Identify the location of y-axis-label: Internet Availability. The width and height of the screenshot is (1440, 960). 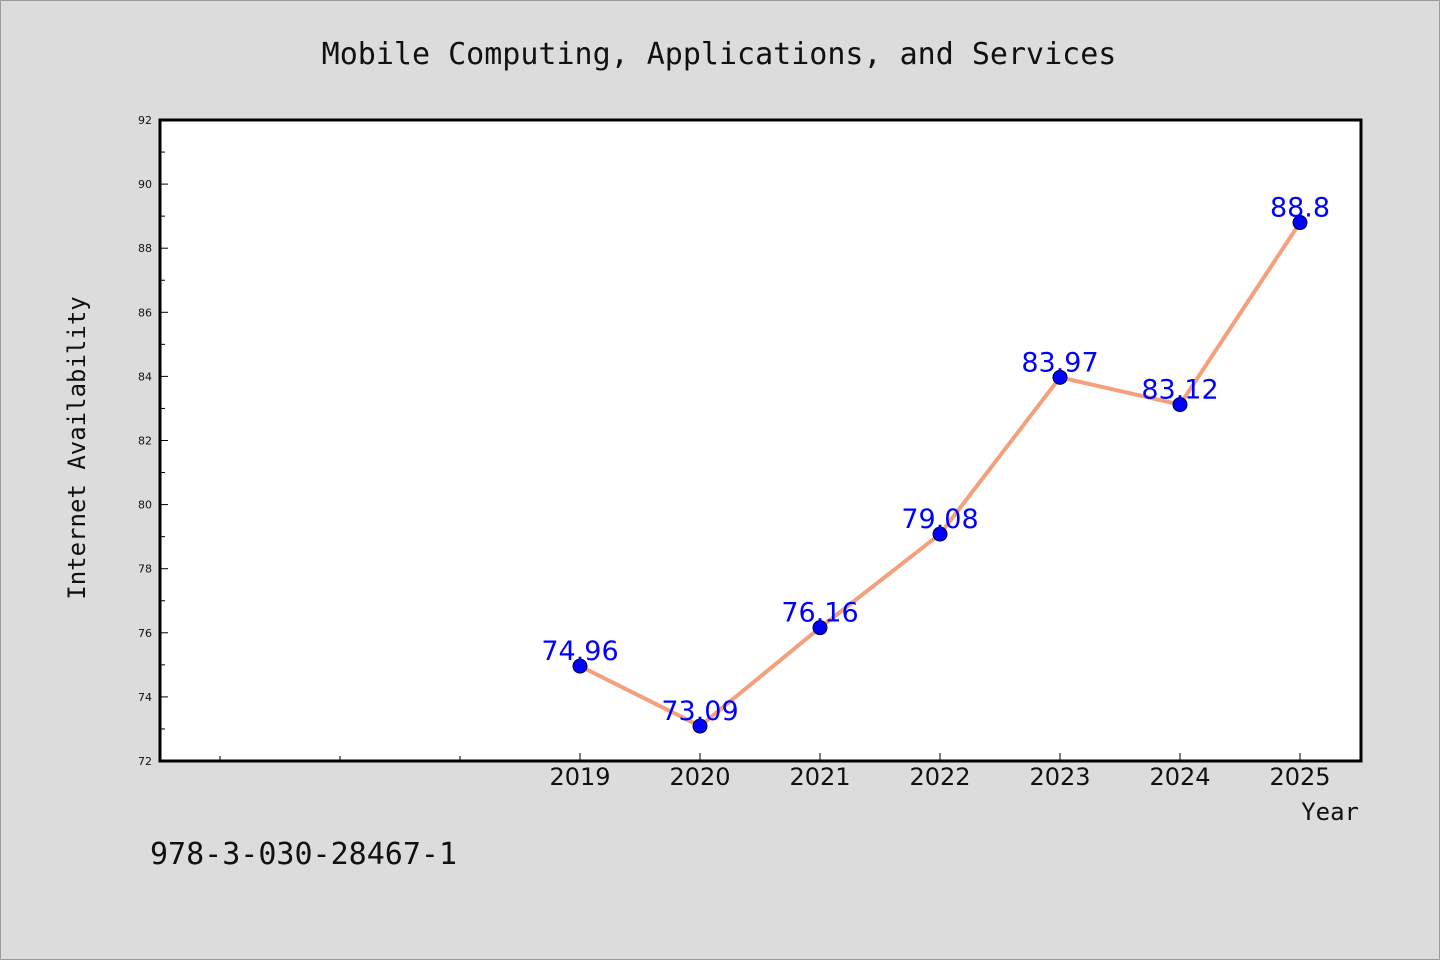
(77, 447).